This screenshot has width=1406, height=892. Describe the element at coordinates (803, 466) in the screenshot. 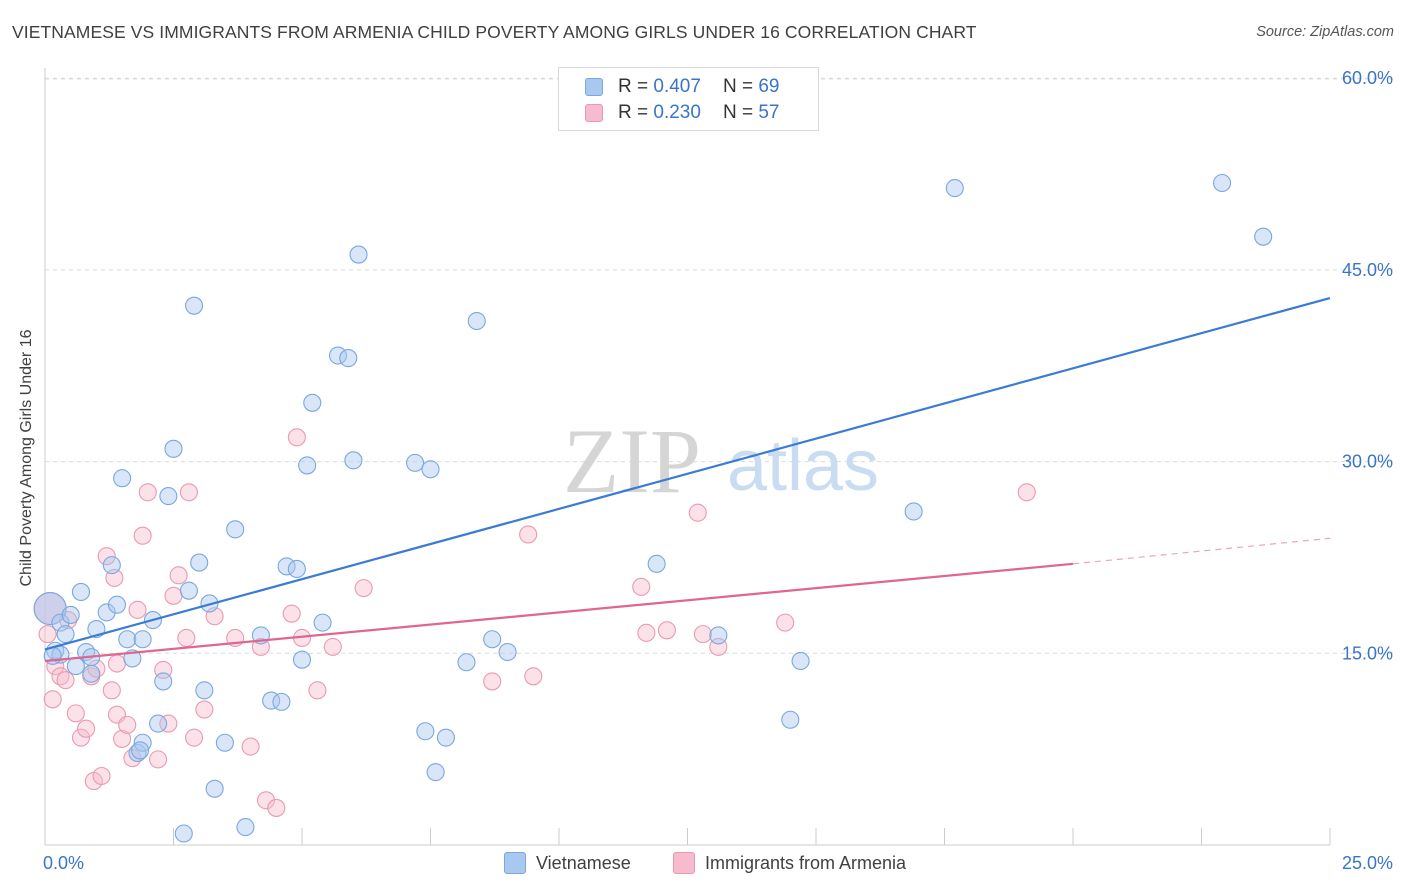

I see `watermark-atlas: atlas` at that location.